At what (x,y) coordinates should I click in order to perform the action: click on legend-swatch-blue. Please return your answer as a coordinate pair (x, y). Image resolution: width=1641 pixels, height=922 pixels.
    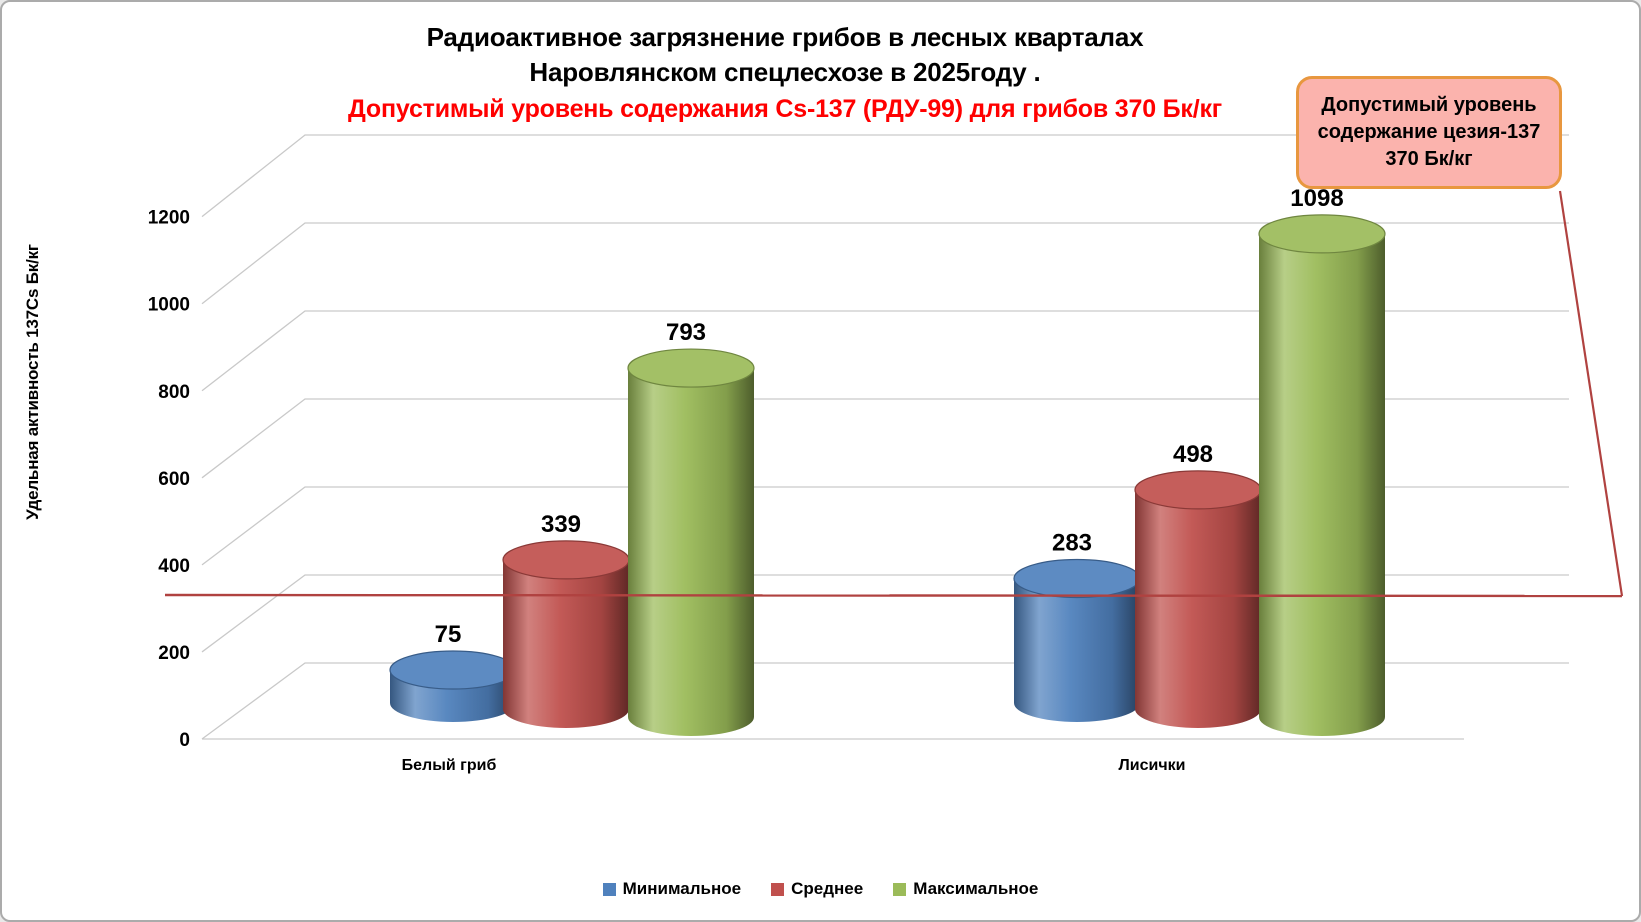
    Looking at the image, I should click on (609, 889).